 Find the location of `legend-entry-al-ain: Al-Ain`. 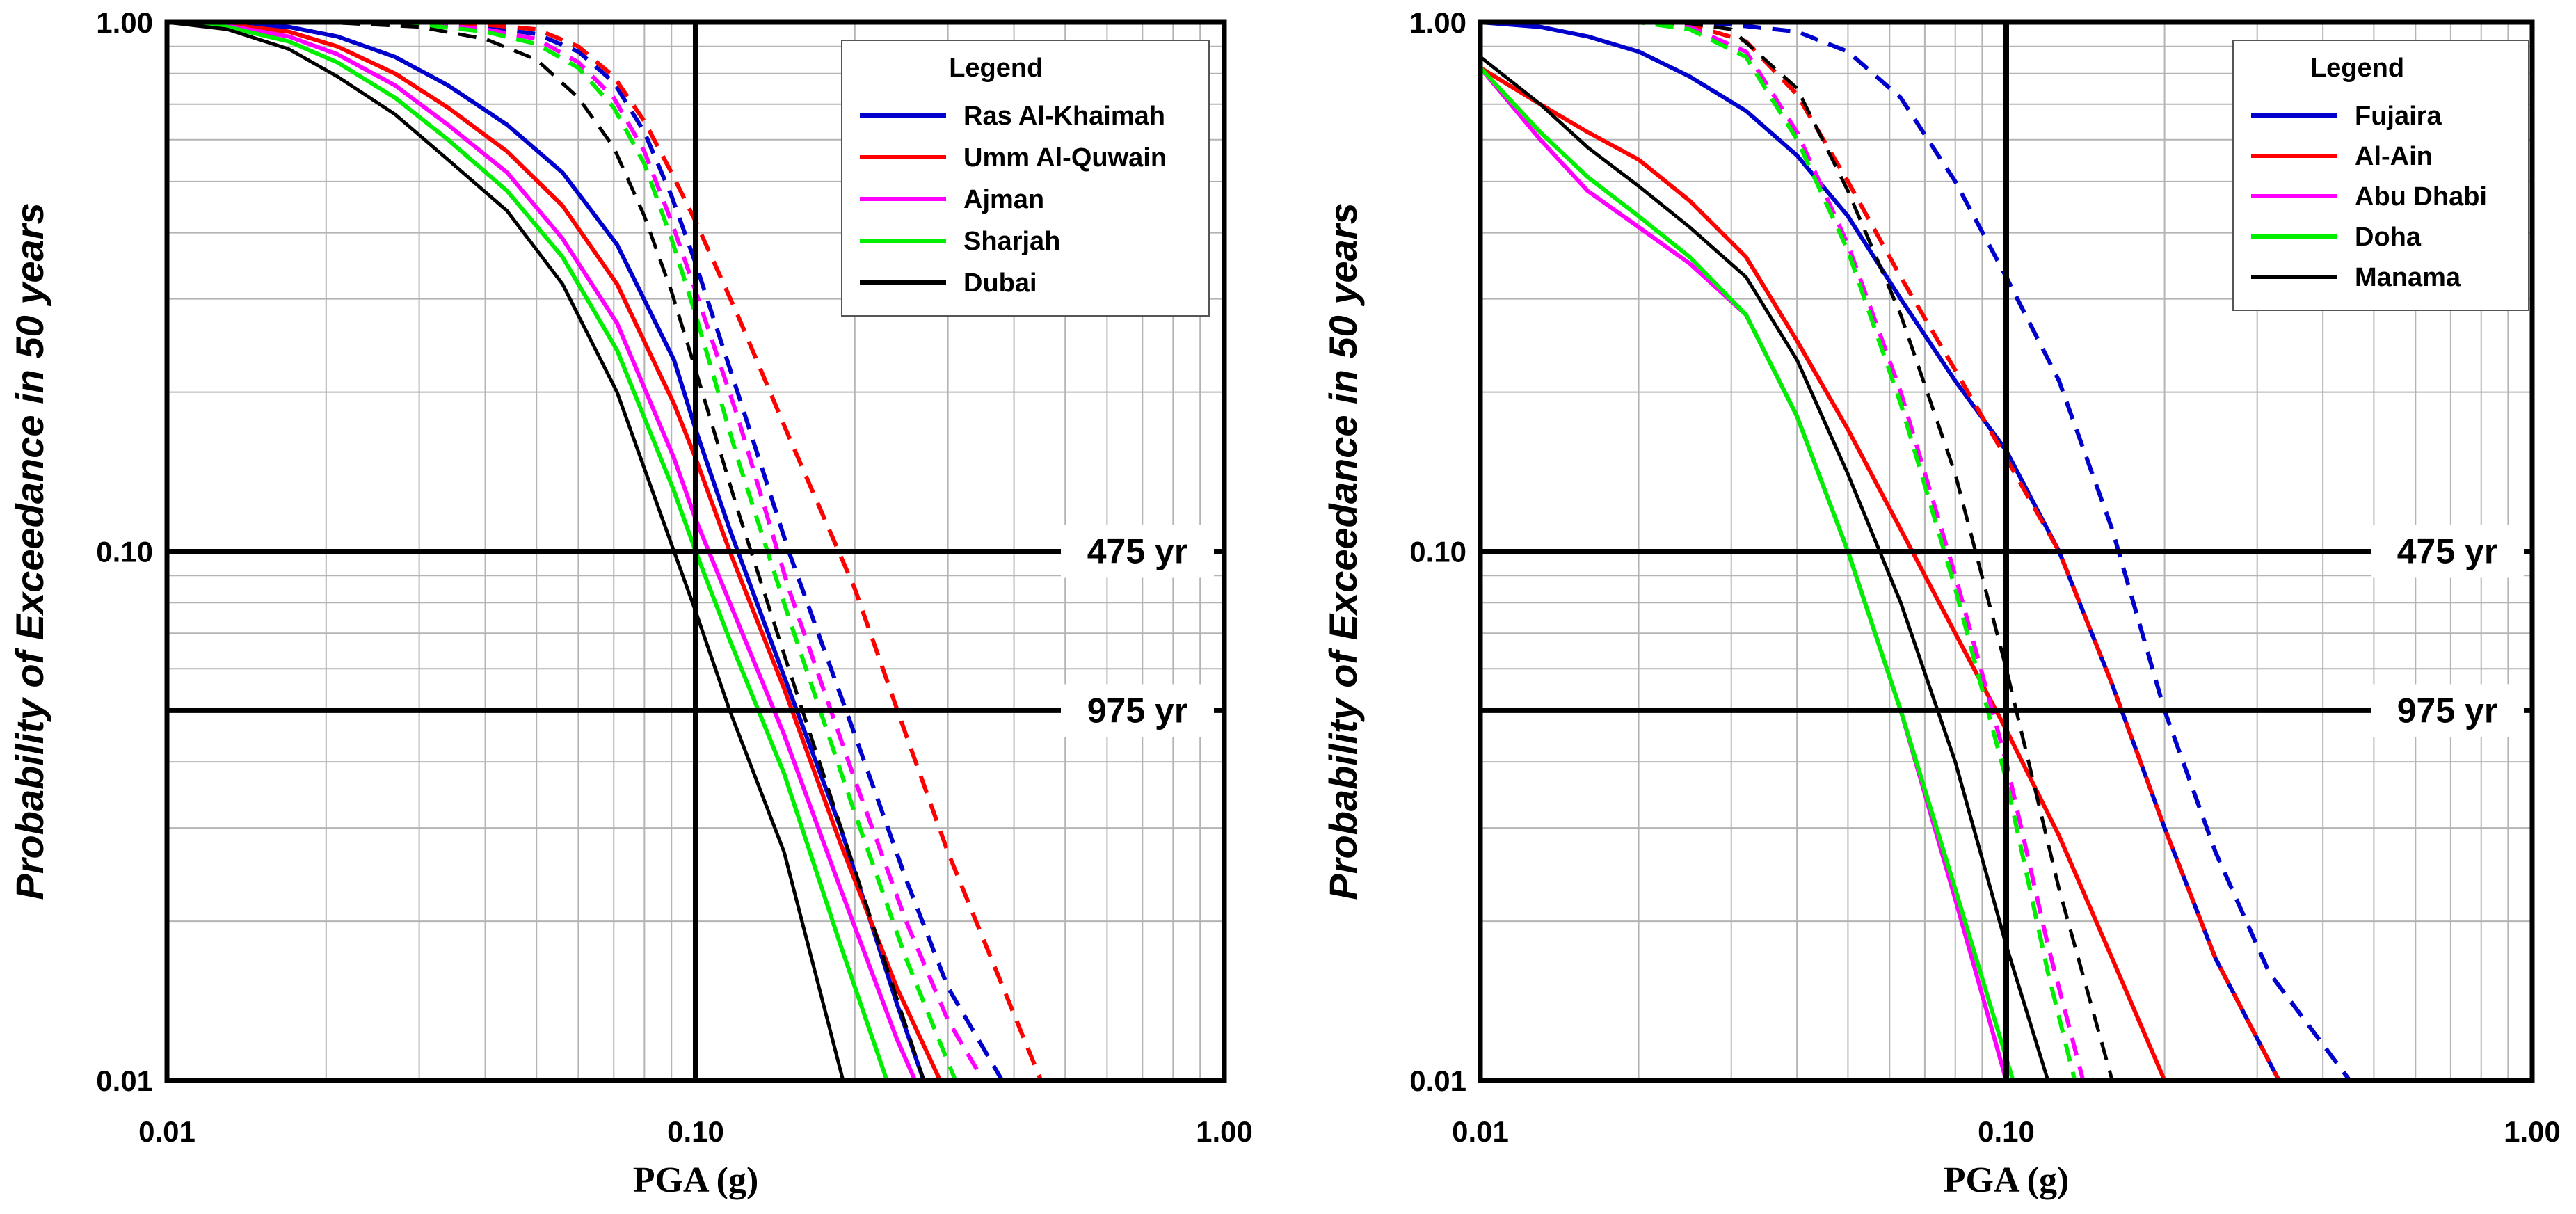

legend-entry-al-ain: Al-Ain is located at coordinates (2394, 156).